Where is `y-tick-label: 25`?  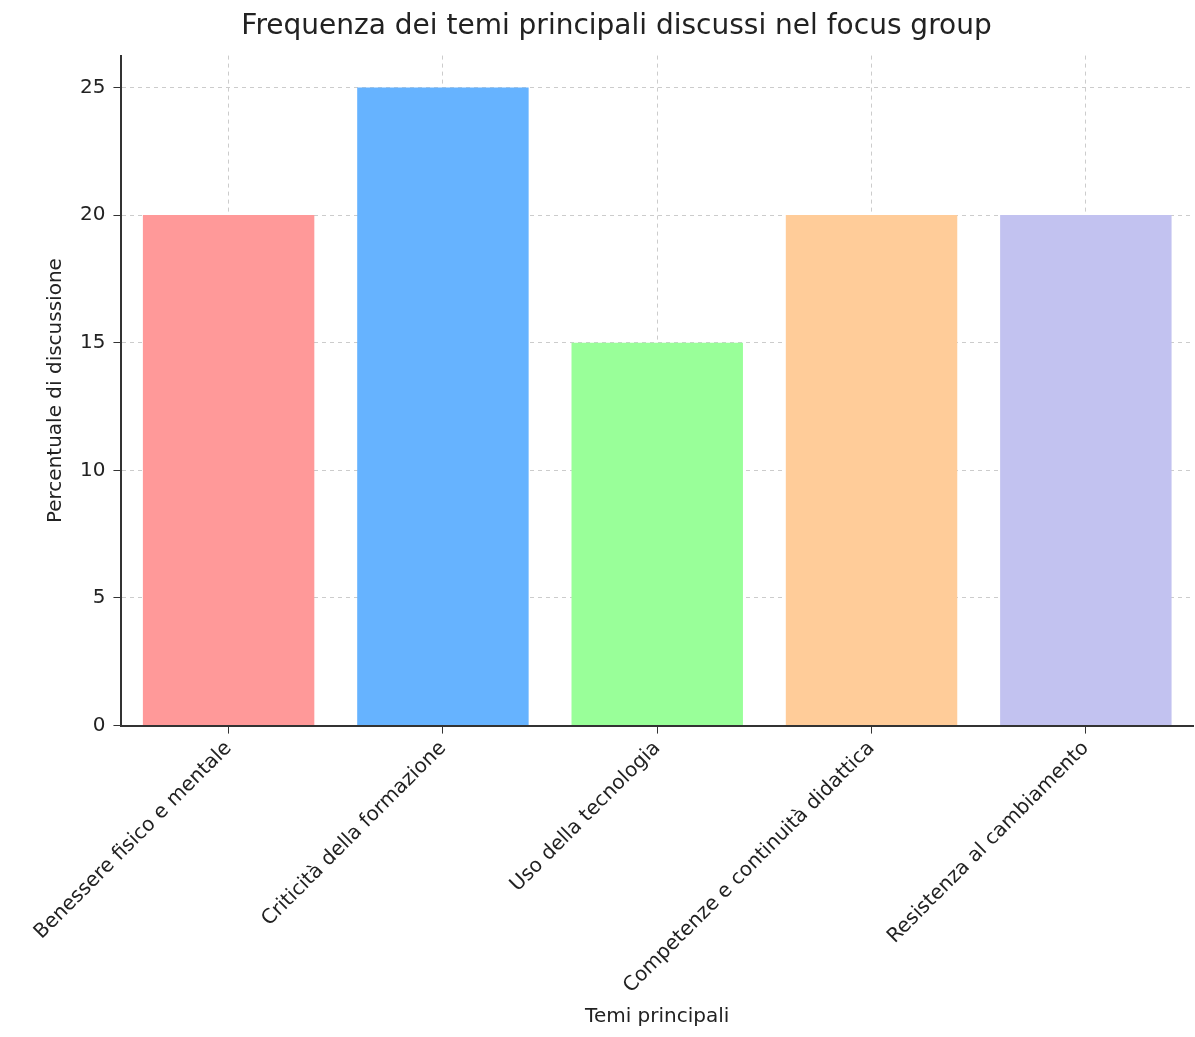
y-tick-label: 25 is located at coordinates (93, 85).